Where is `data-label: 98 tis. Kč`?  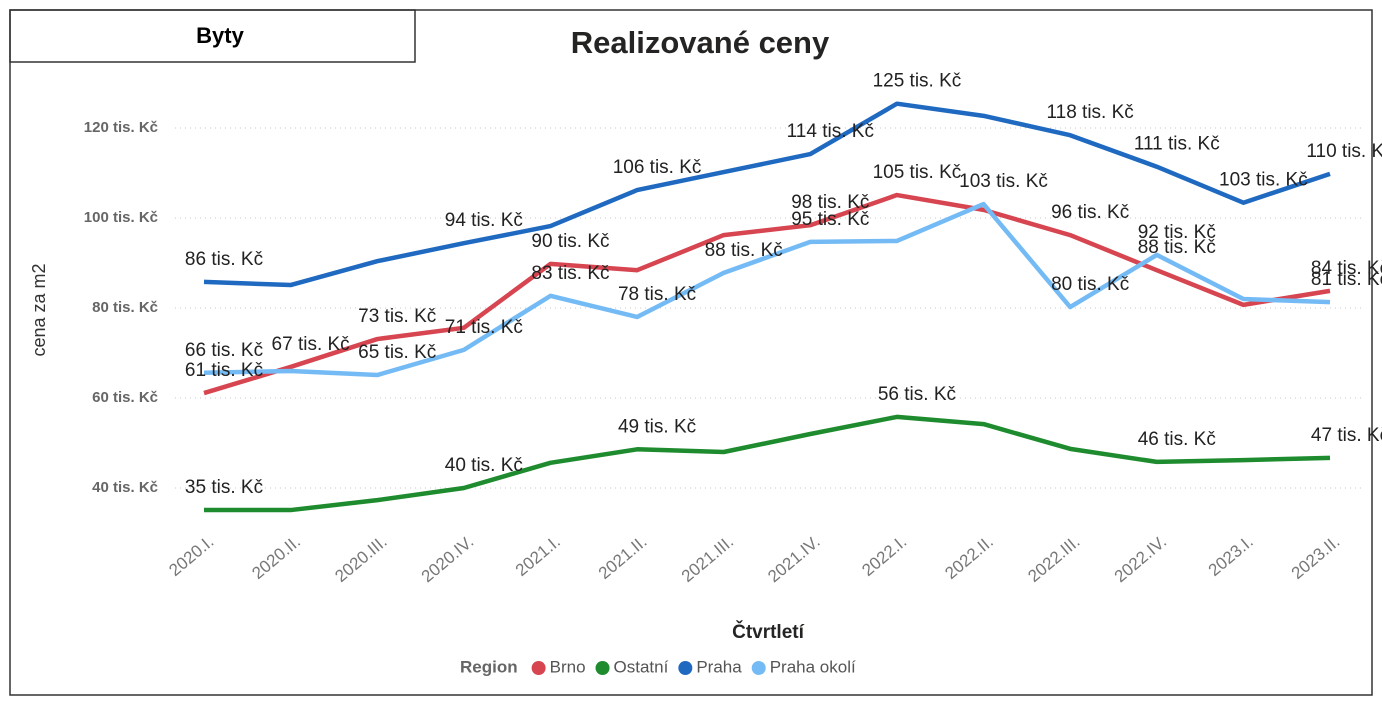
data-label: 98 tis. Kč is located at coordinates (830, 202).